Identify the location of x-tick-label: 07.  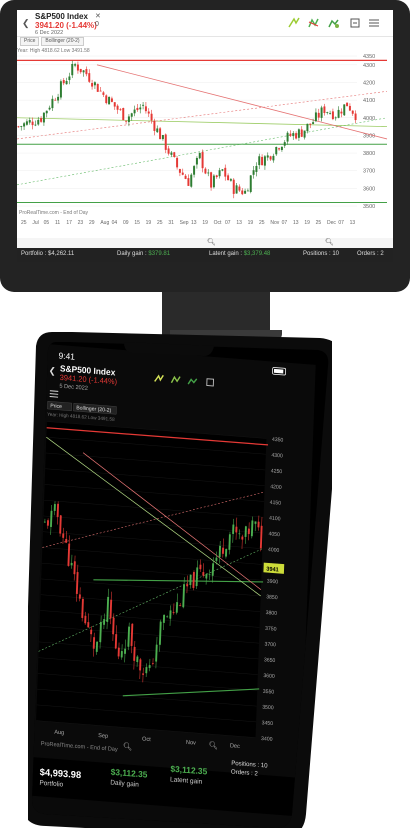
(341, 223).